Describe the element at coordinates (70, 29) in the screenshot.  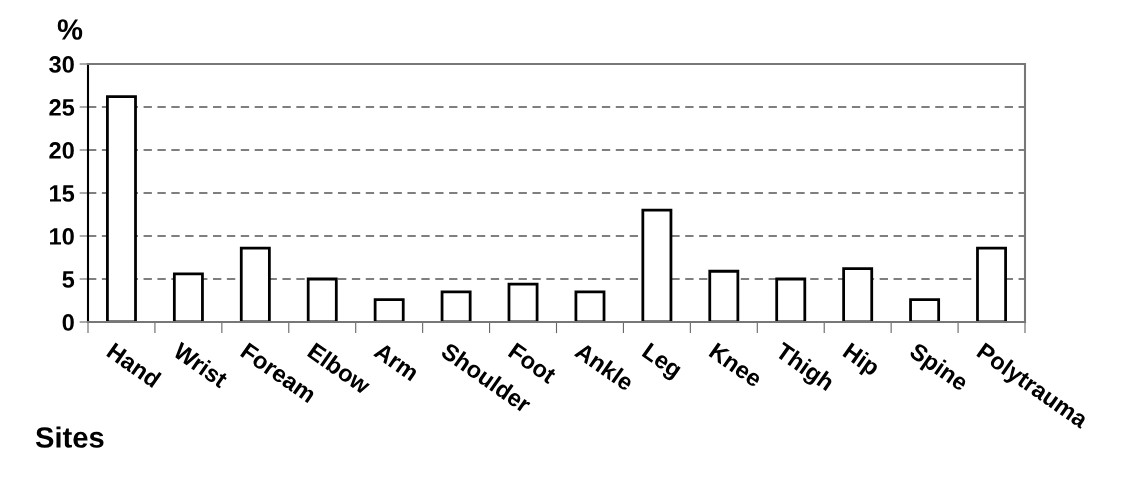
I see `y-axis-title: %` at that location.